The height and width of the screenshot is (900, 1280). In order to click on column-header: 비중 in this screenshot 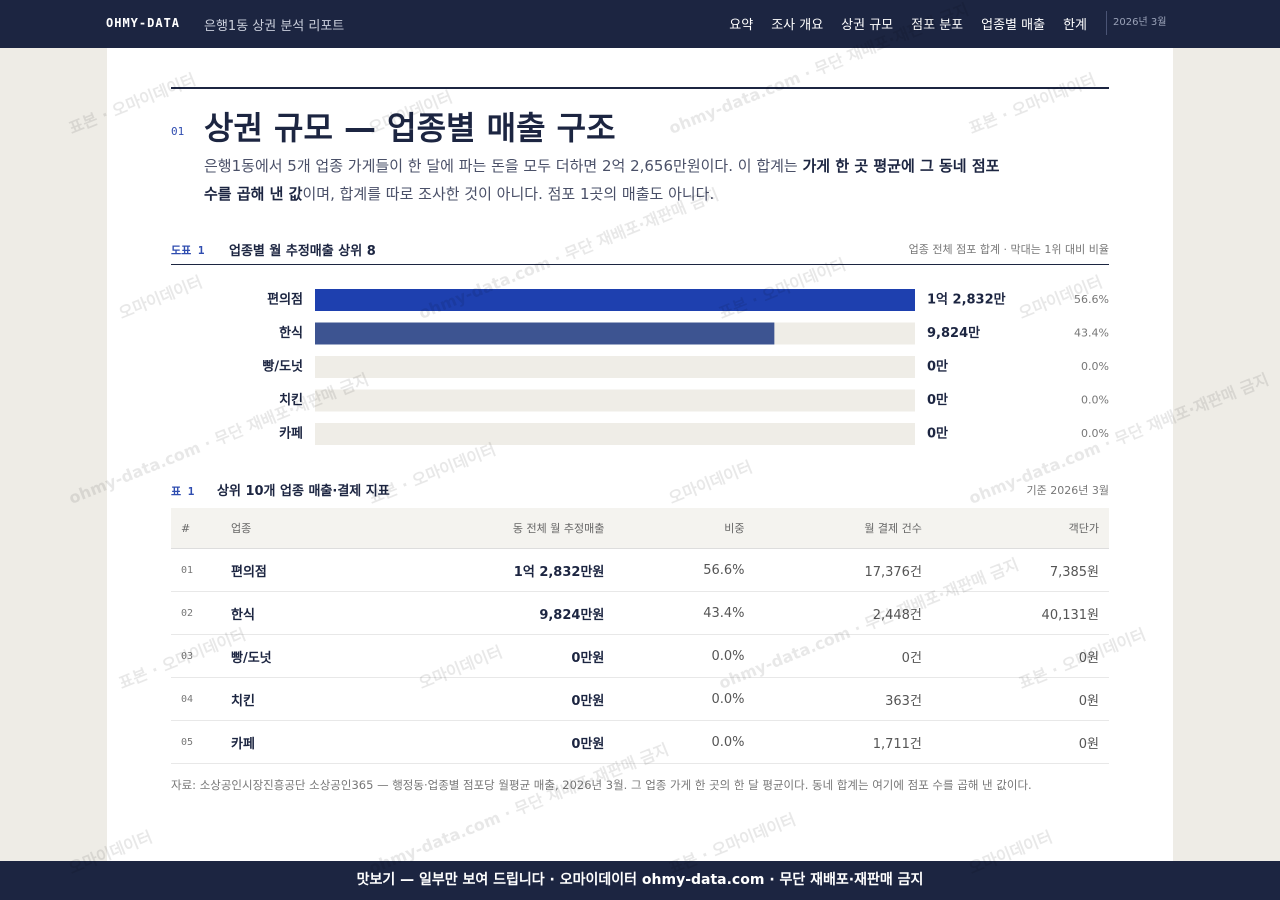, I will do `click(684, 528)`.